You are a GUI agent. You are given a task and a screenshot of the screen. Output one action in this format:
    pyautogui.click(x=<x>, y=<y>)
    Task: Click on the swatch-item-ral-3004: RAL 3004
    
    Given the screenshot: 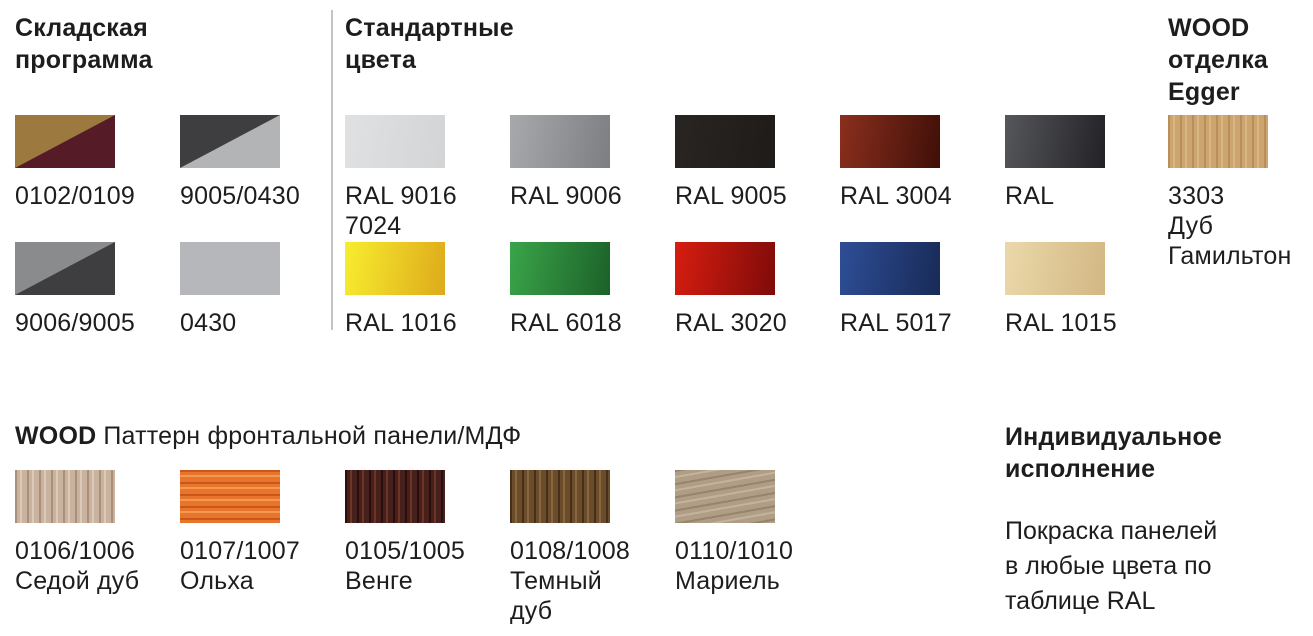 What is the action you would take?
    pyautogui.click(x=920, y=163)
    